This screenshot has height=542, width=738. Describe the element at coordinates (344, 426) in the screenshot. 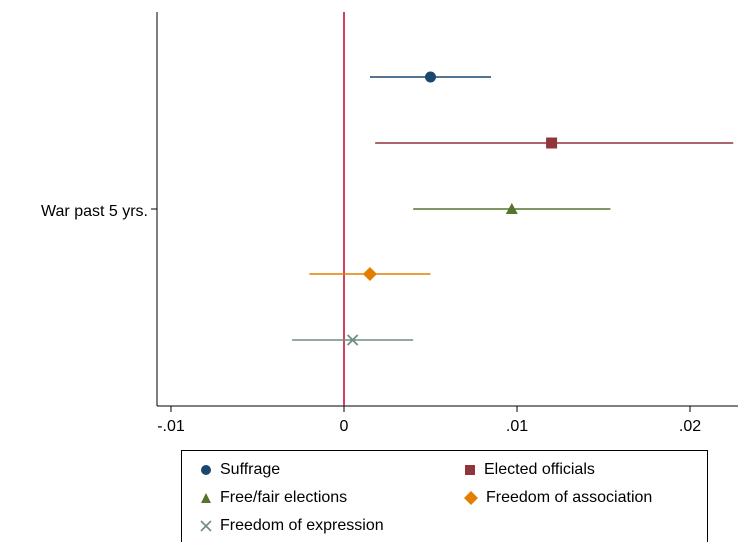

I see `x-tick-label: 0` at that location.